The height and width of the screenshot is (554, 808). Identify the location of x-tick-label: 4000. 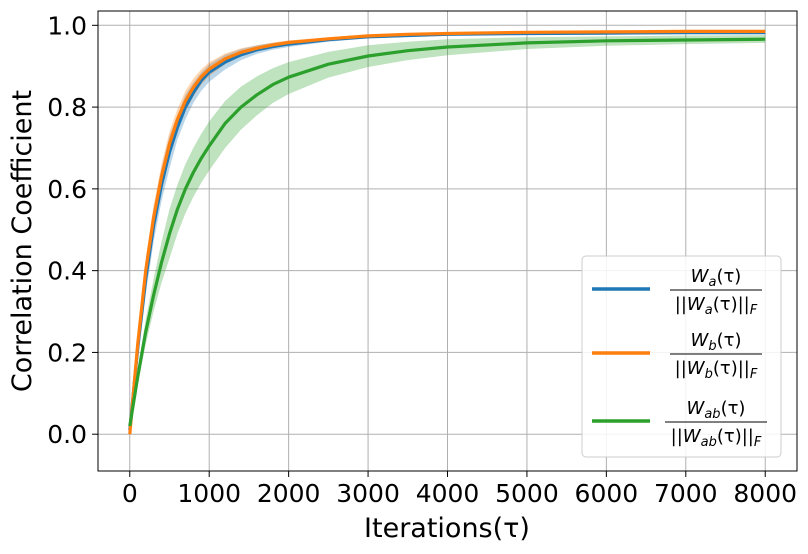
(448, 493).